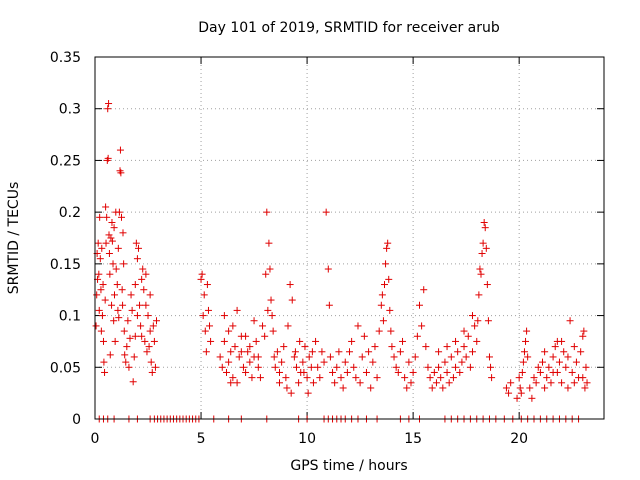  I want to click on y-tick-label: 0.25, so click(65, 161).